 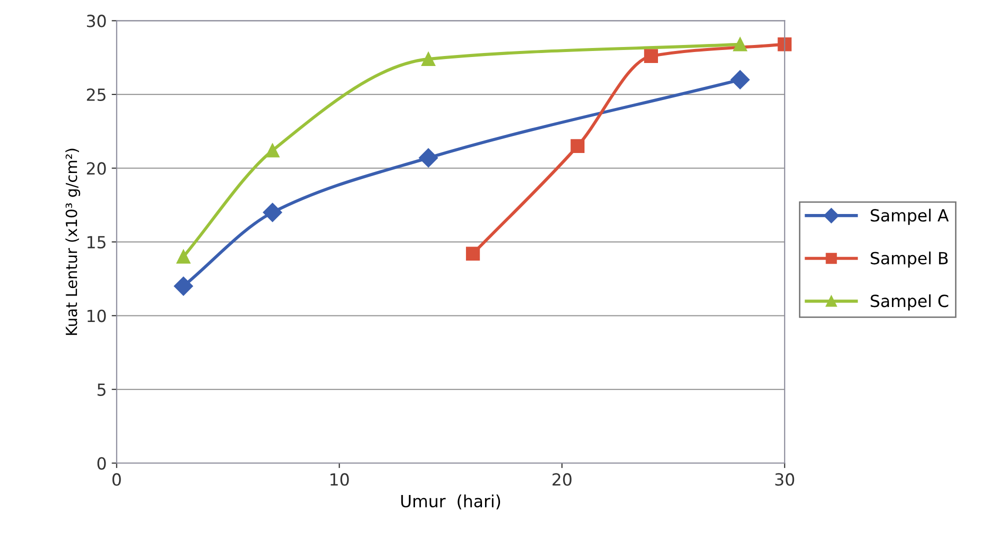 I want to click on y-tick-label: 5, so click(x=102, y=390).